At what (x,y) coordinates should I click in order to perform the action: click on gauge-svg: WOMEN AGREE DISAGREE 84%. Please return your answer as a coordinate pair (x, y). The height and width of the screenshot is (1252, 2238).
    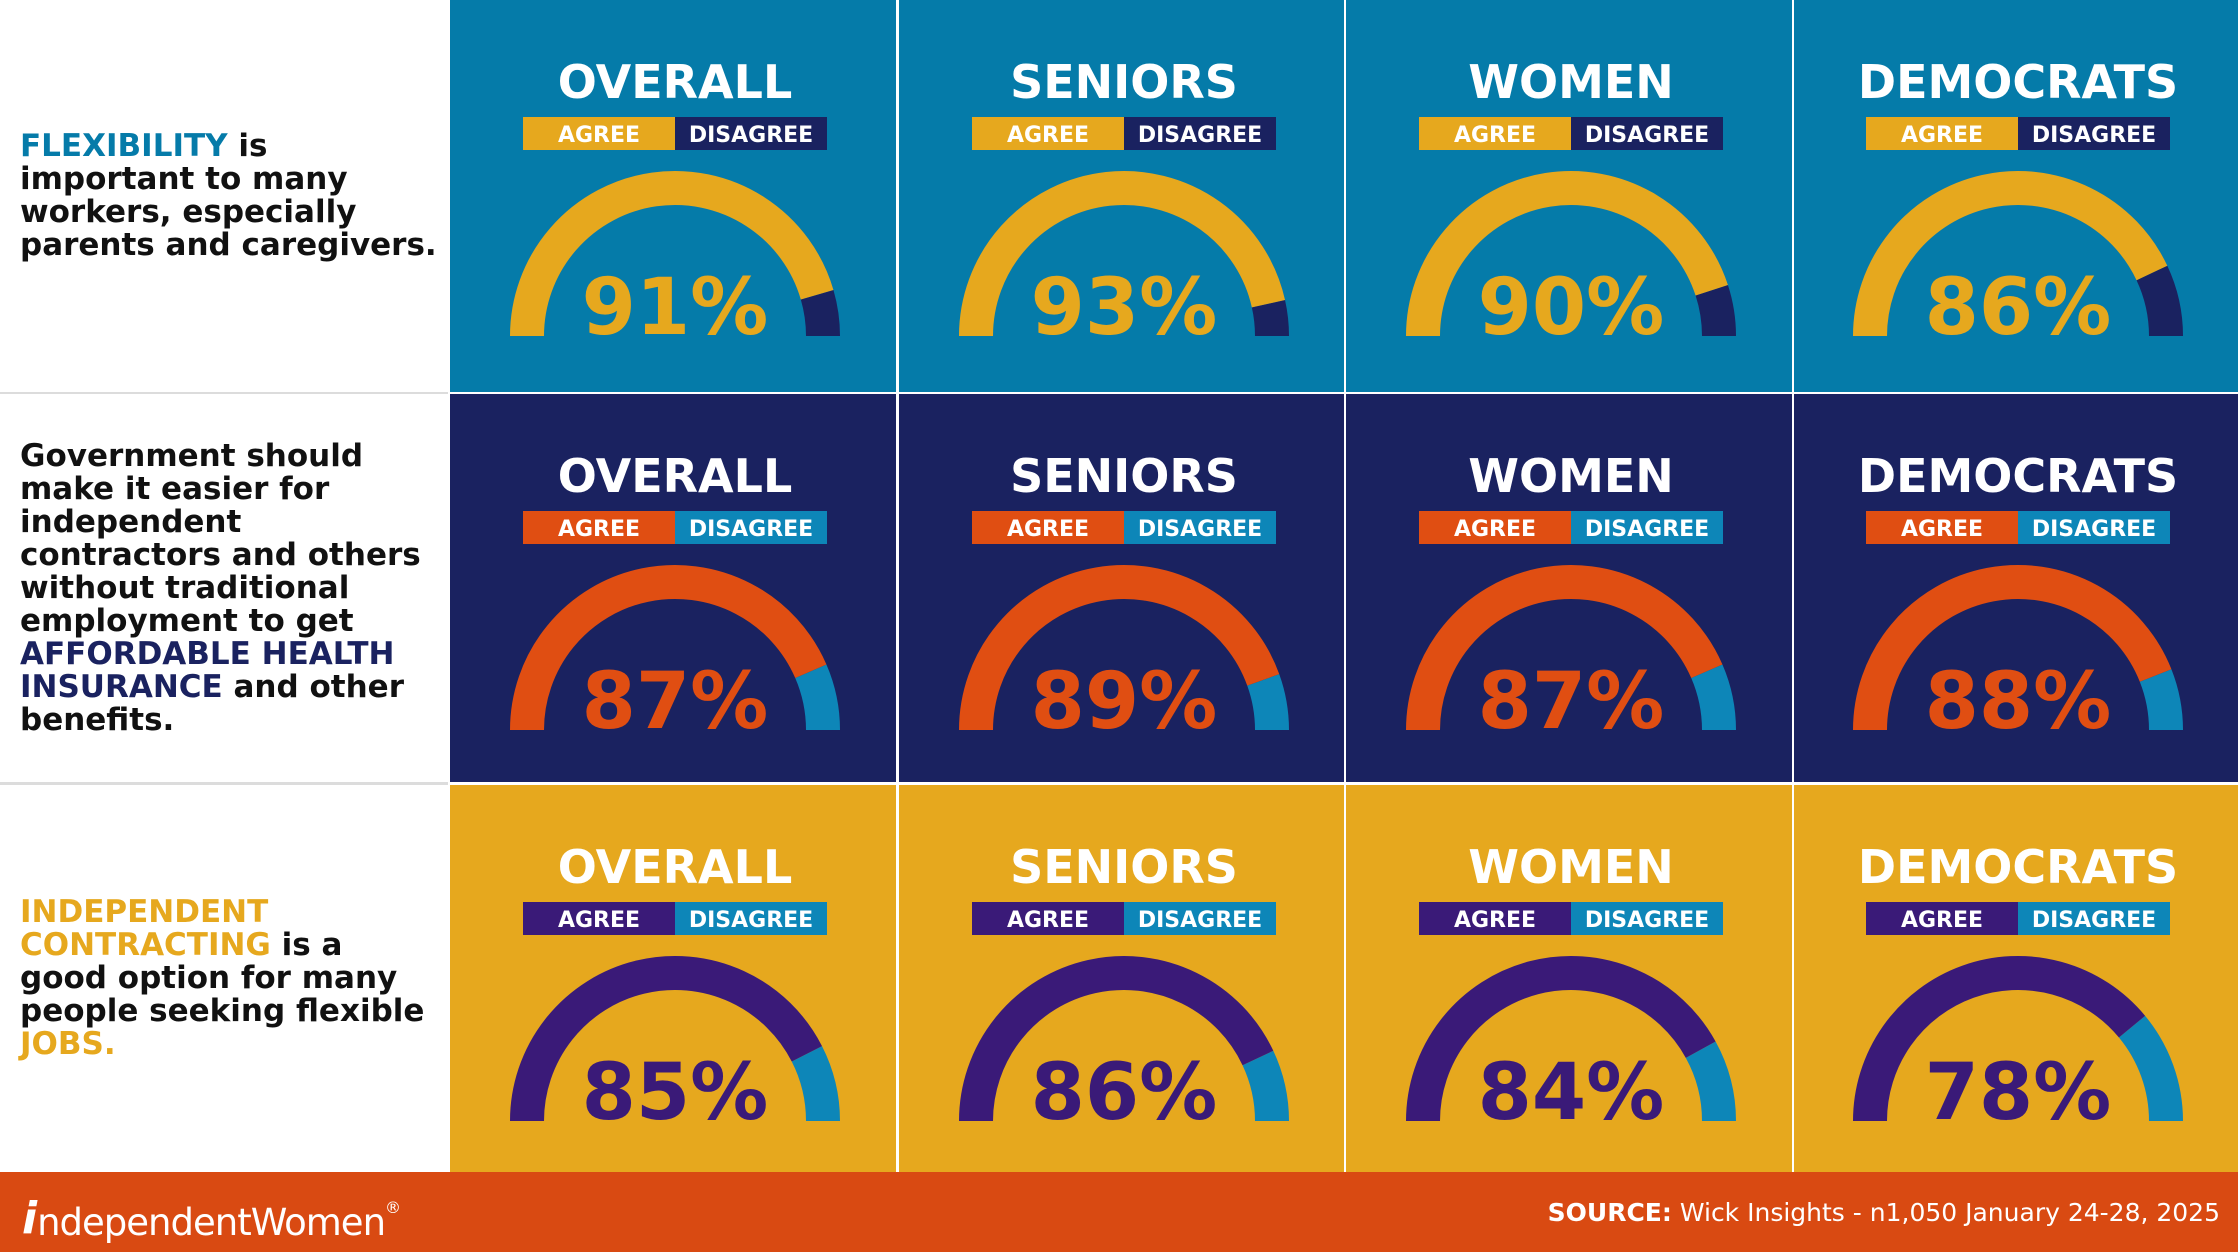
    Looking at the image, I should click on (1571, 989).